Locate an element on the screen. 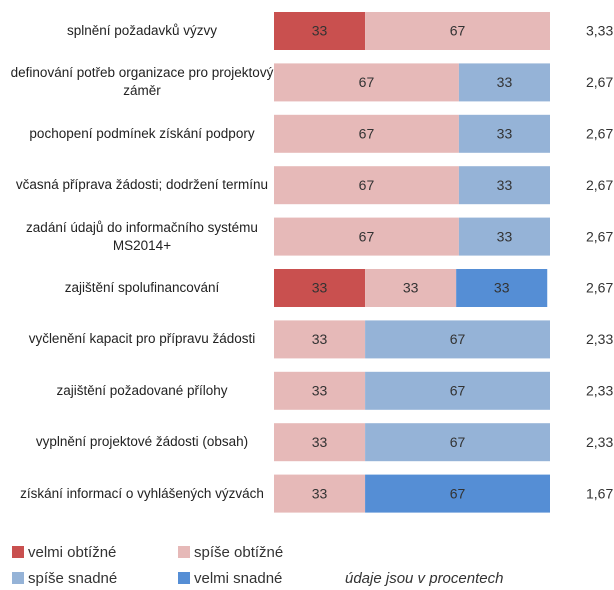 The image size is (614, 590). category-label: získání informací o vyhlášených výzvách is located at coordinates (142, 493).